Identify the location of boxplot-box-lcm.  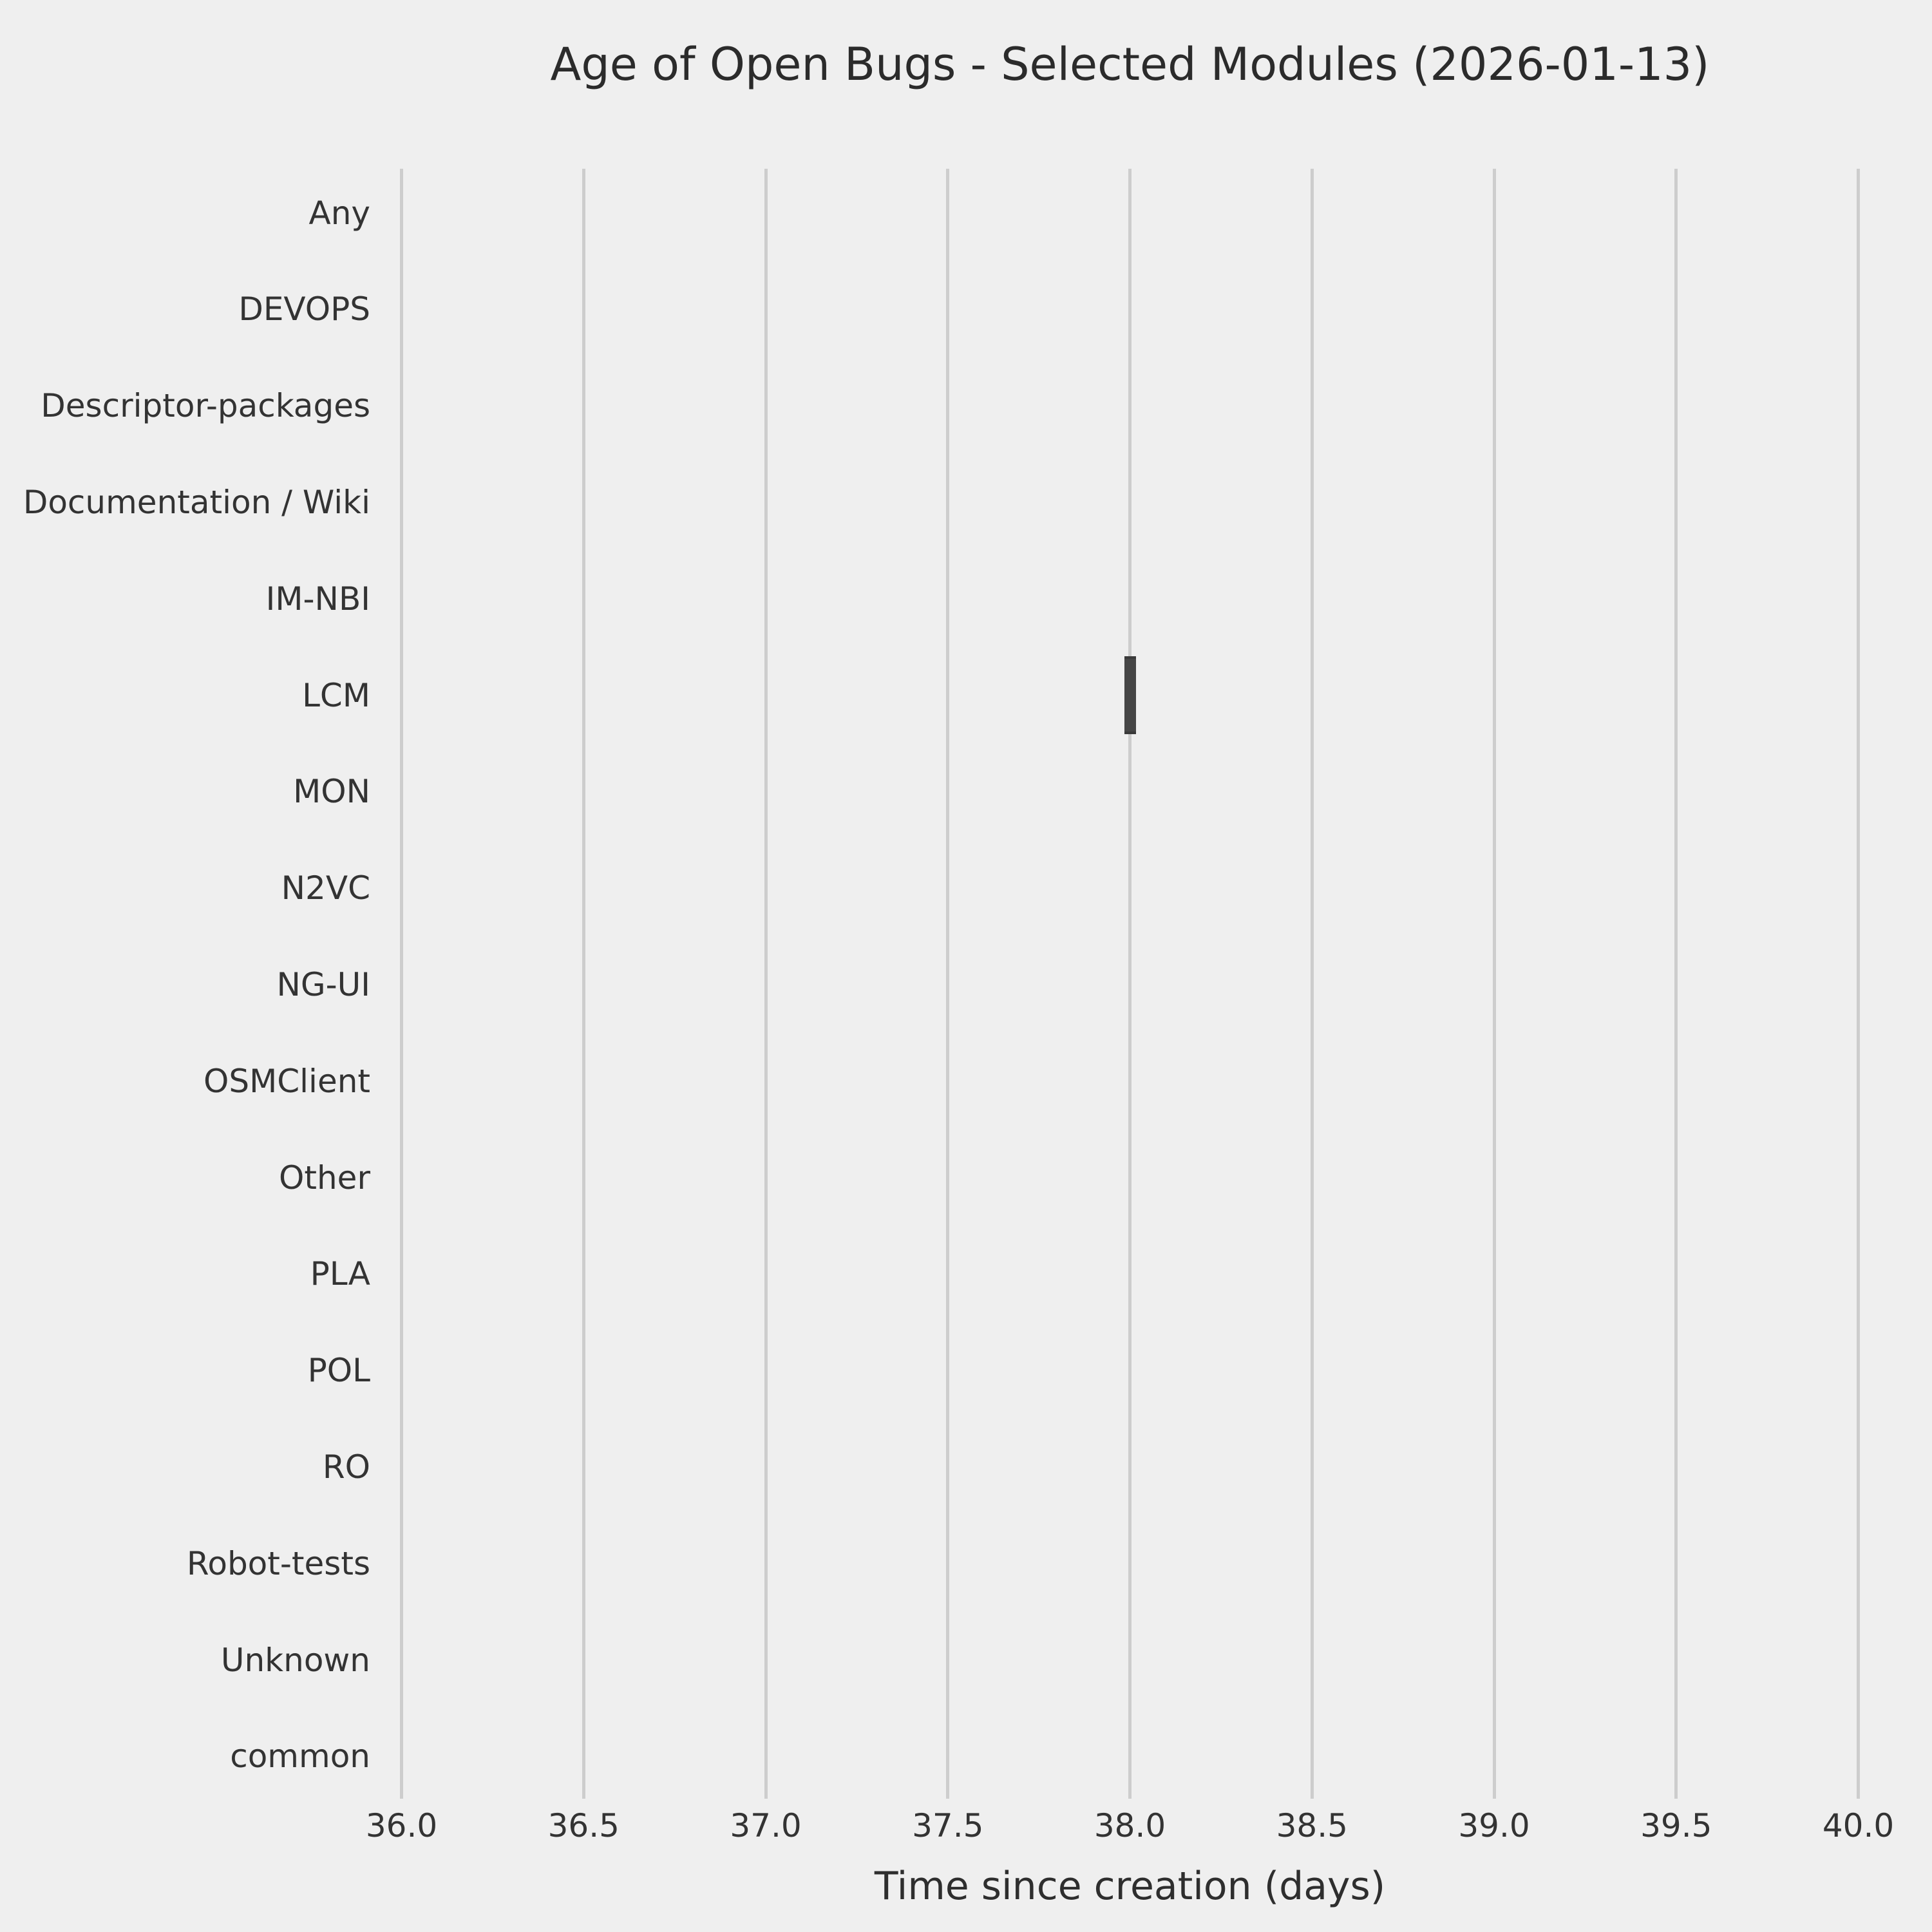
(1130, 695).